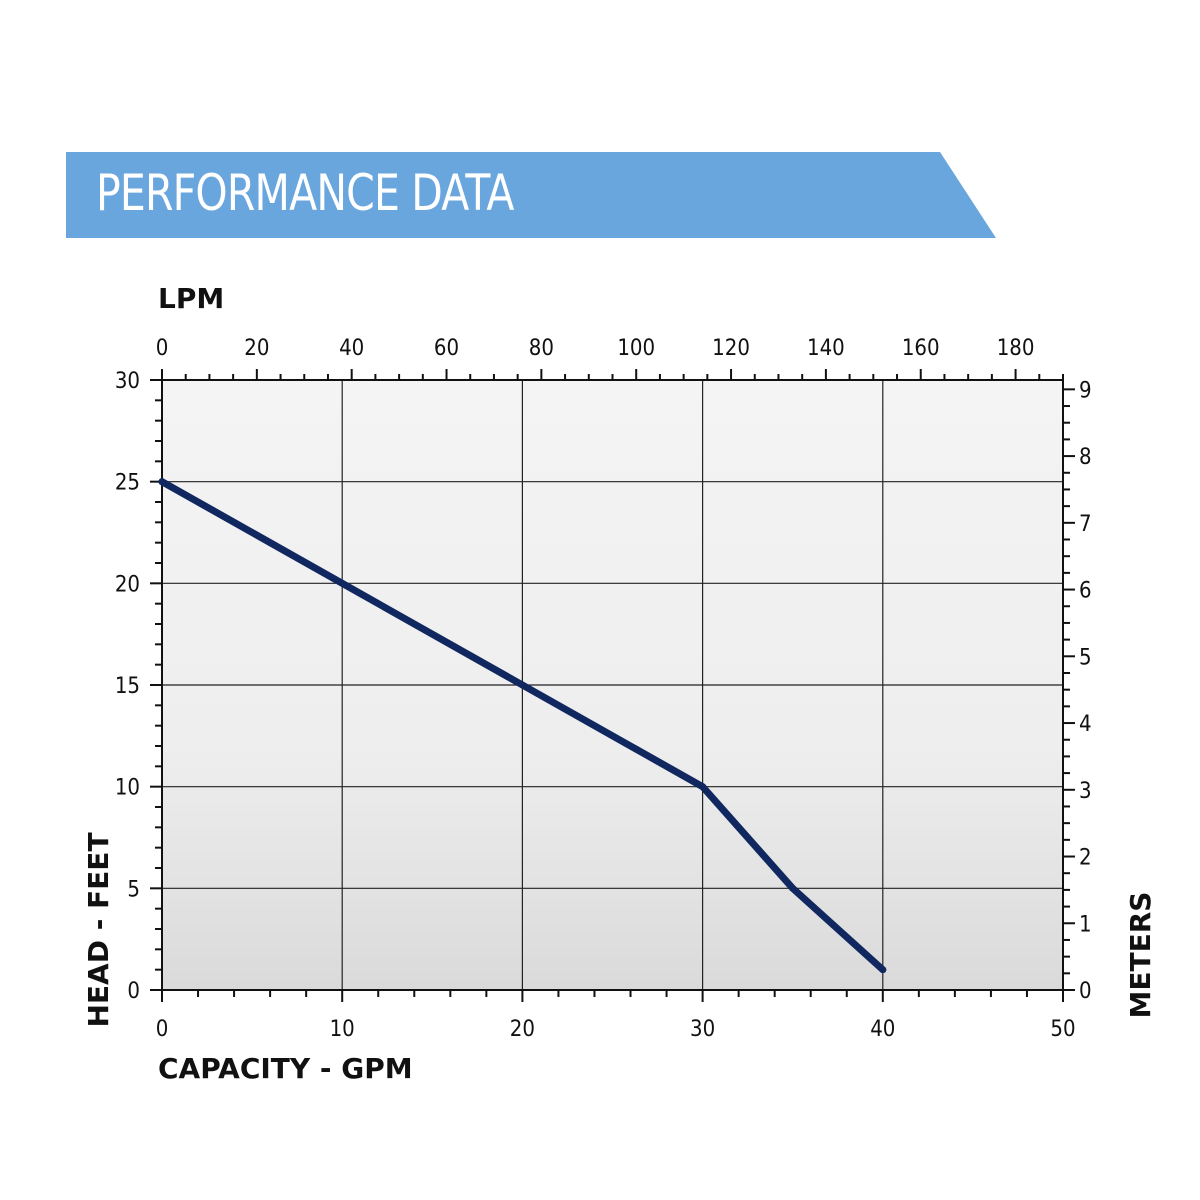  What do you see at coordinates (702, 1029) in the screenshot?
I see `x-tick-label: 30` at bounding box center [702, 1029].